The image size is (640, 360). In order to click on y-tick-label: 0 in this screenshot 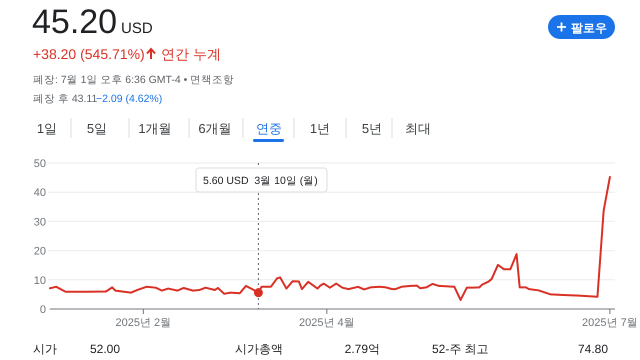, I will do `click(43, 310)`.